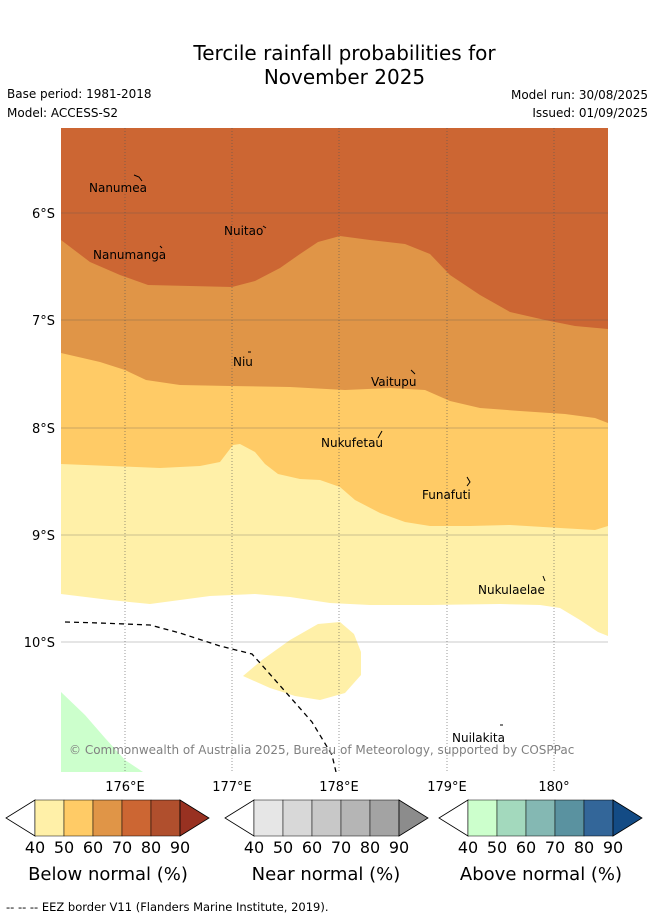  Describe the element at coordinates (590, 113) in the screenshot. I see `issued-date: Issued: 01/09/2025` at that location.